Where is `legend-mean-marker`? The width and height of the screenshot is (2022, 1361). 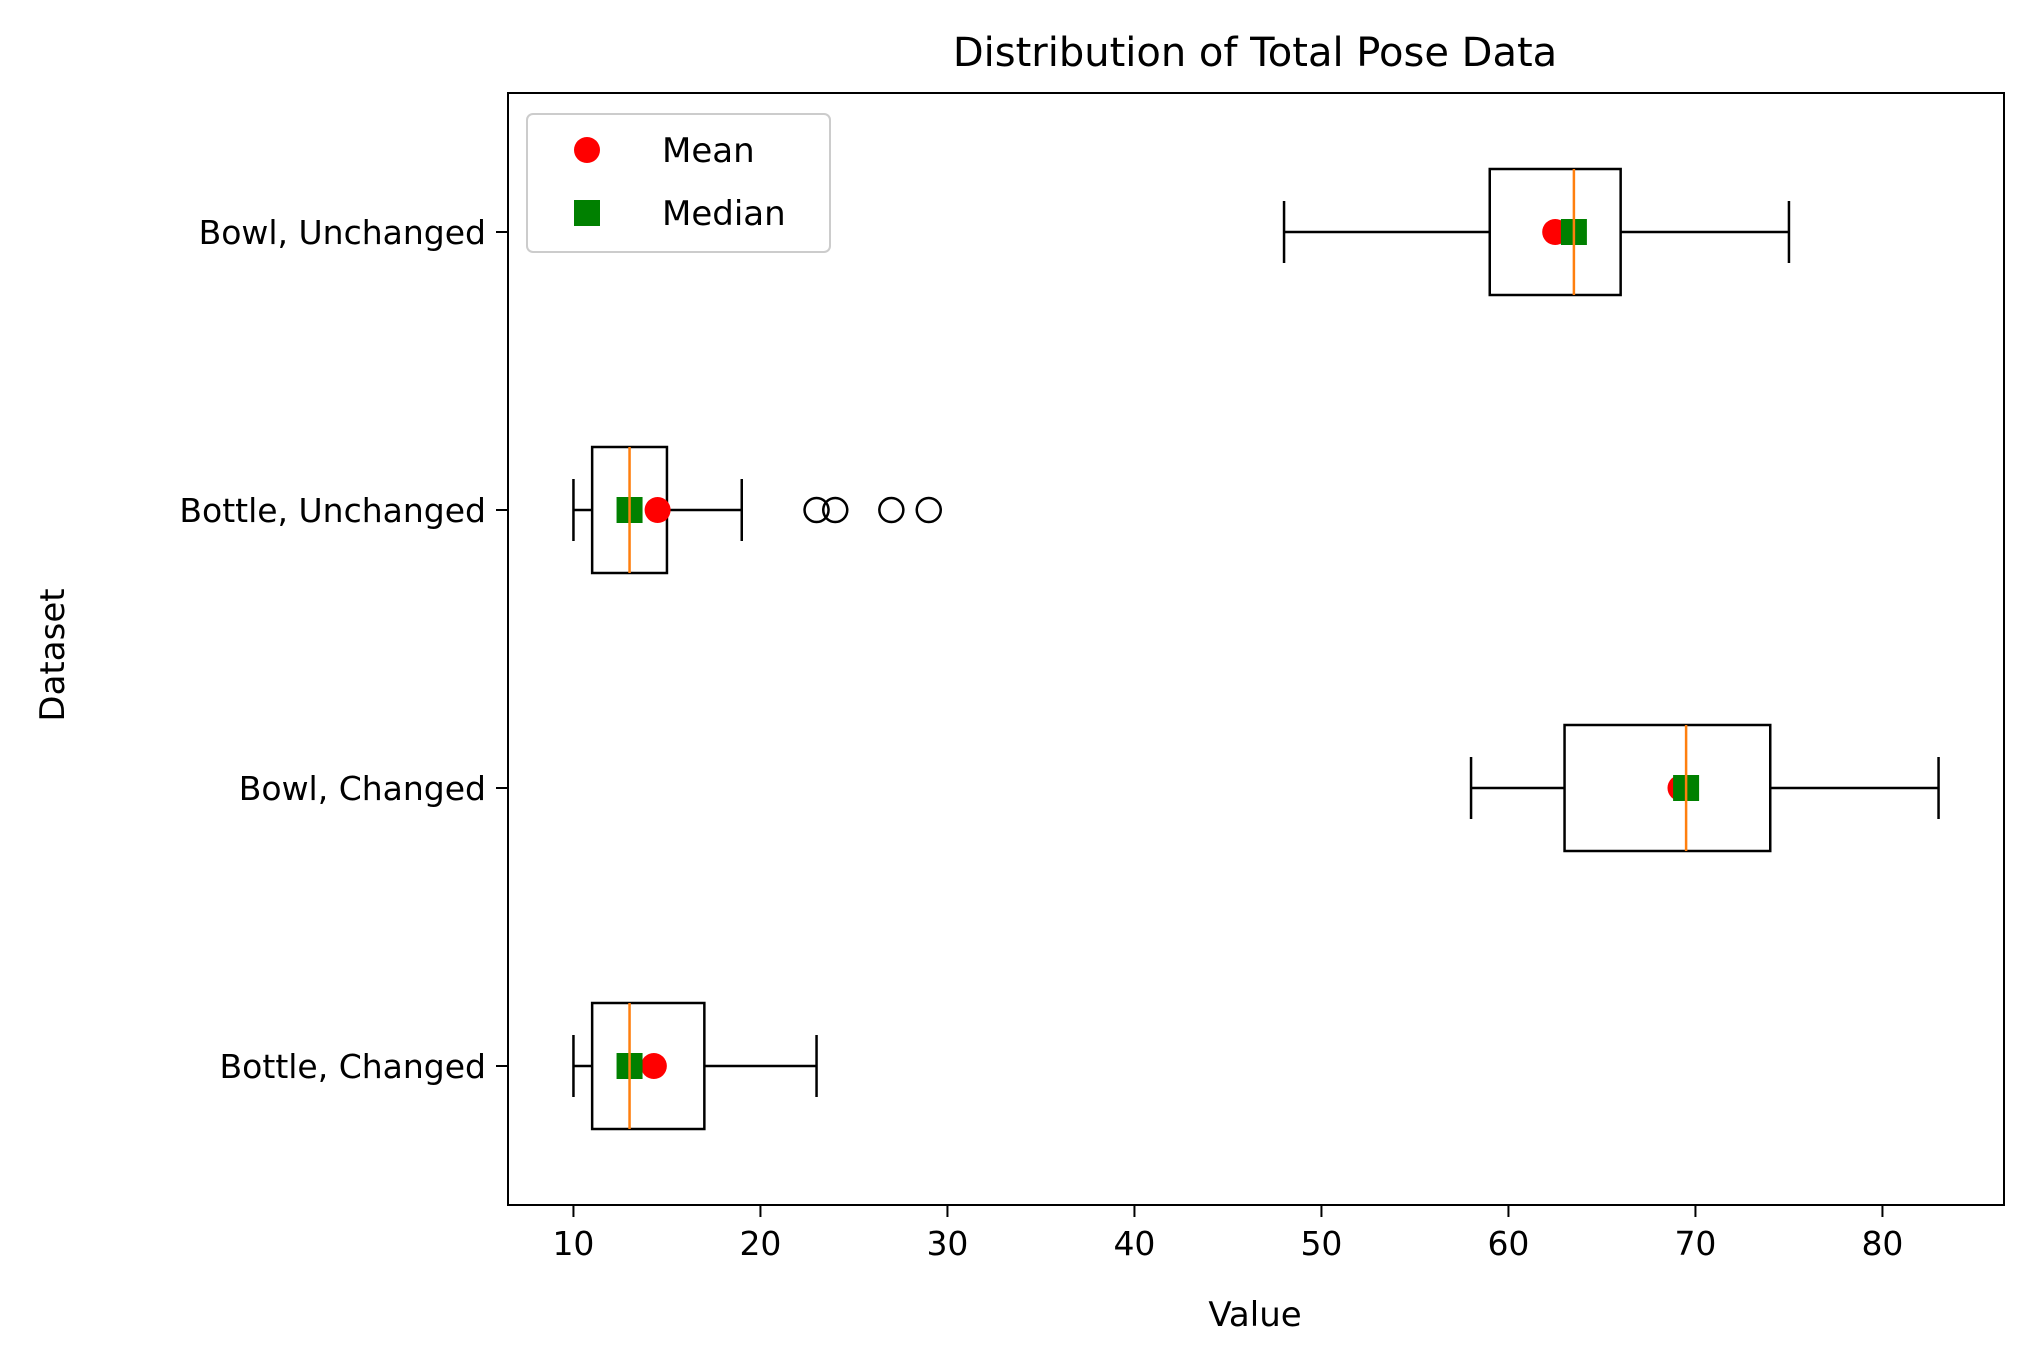
legend-mean-marker is located at coordinates (587, 150).